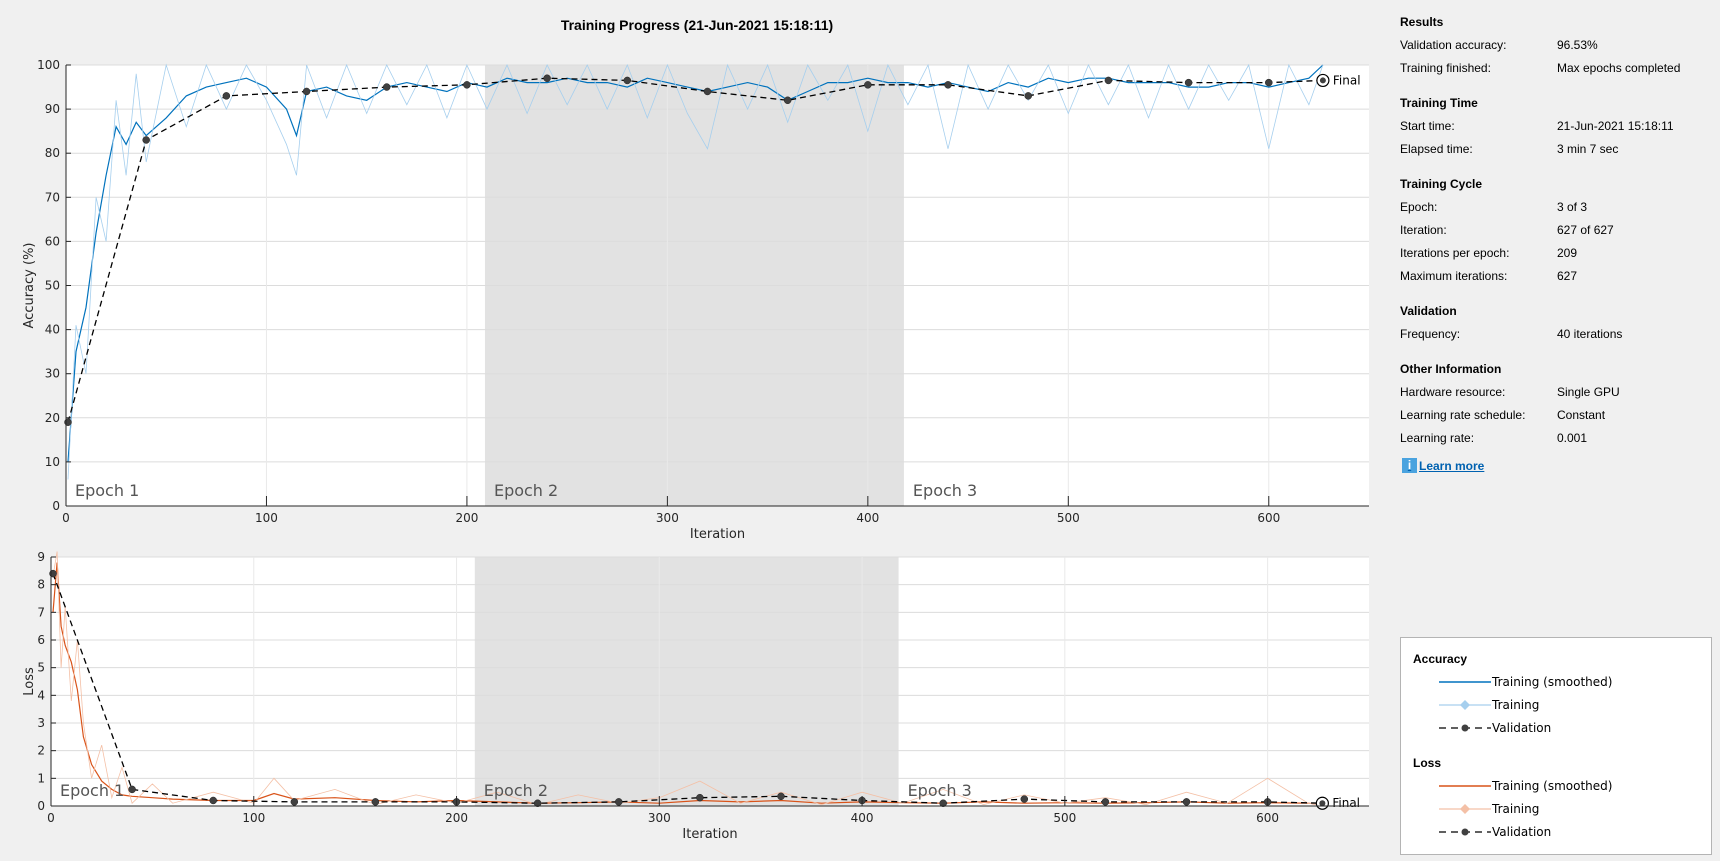  Describe the element at coordinates (1572, 207) in the screenshot. I see `info-row-value: 3 of 3` at that location.